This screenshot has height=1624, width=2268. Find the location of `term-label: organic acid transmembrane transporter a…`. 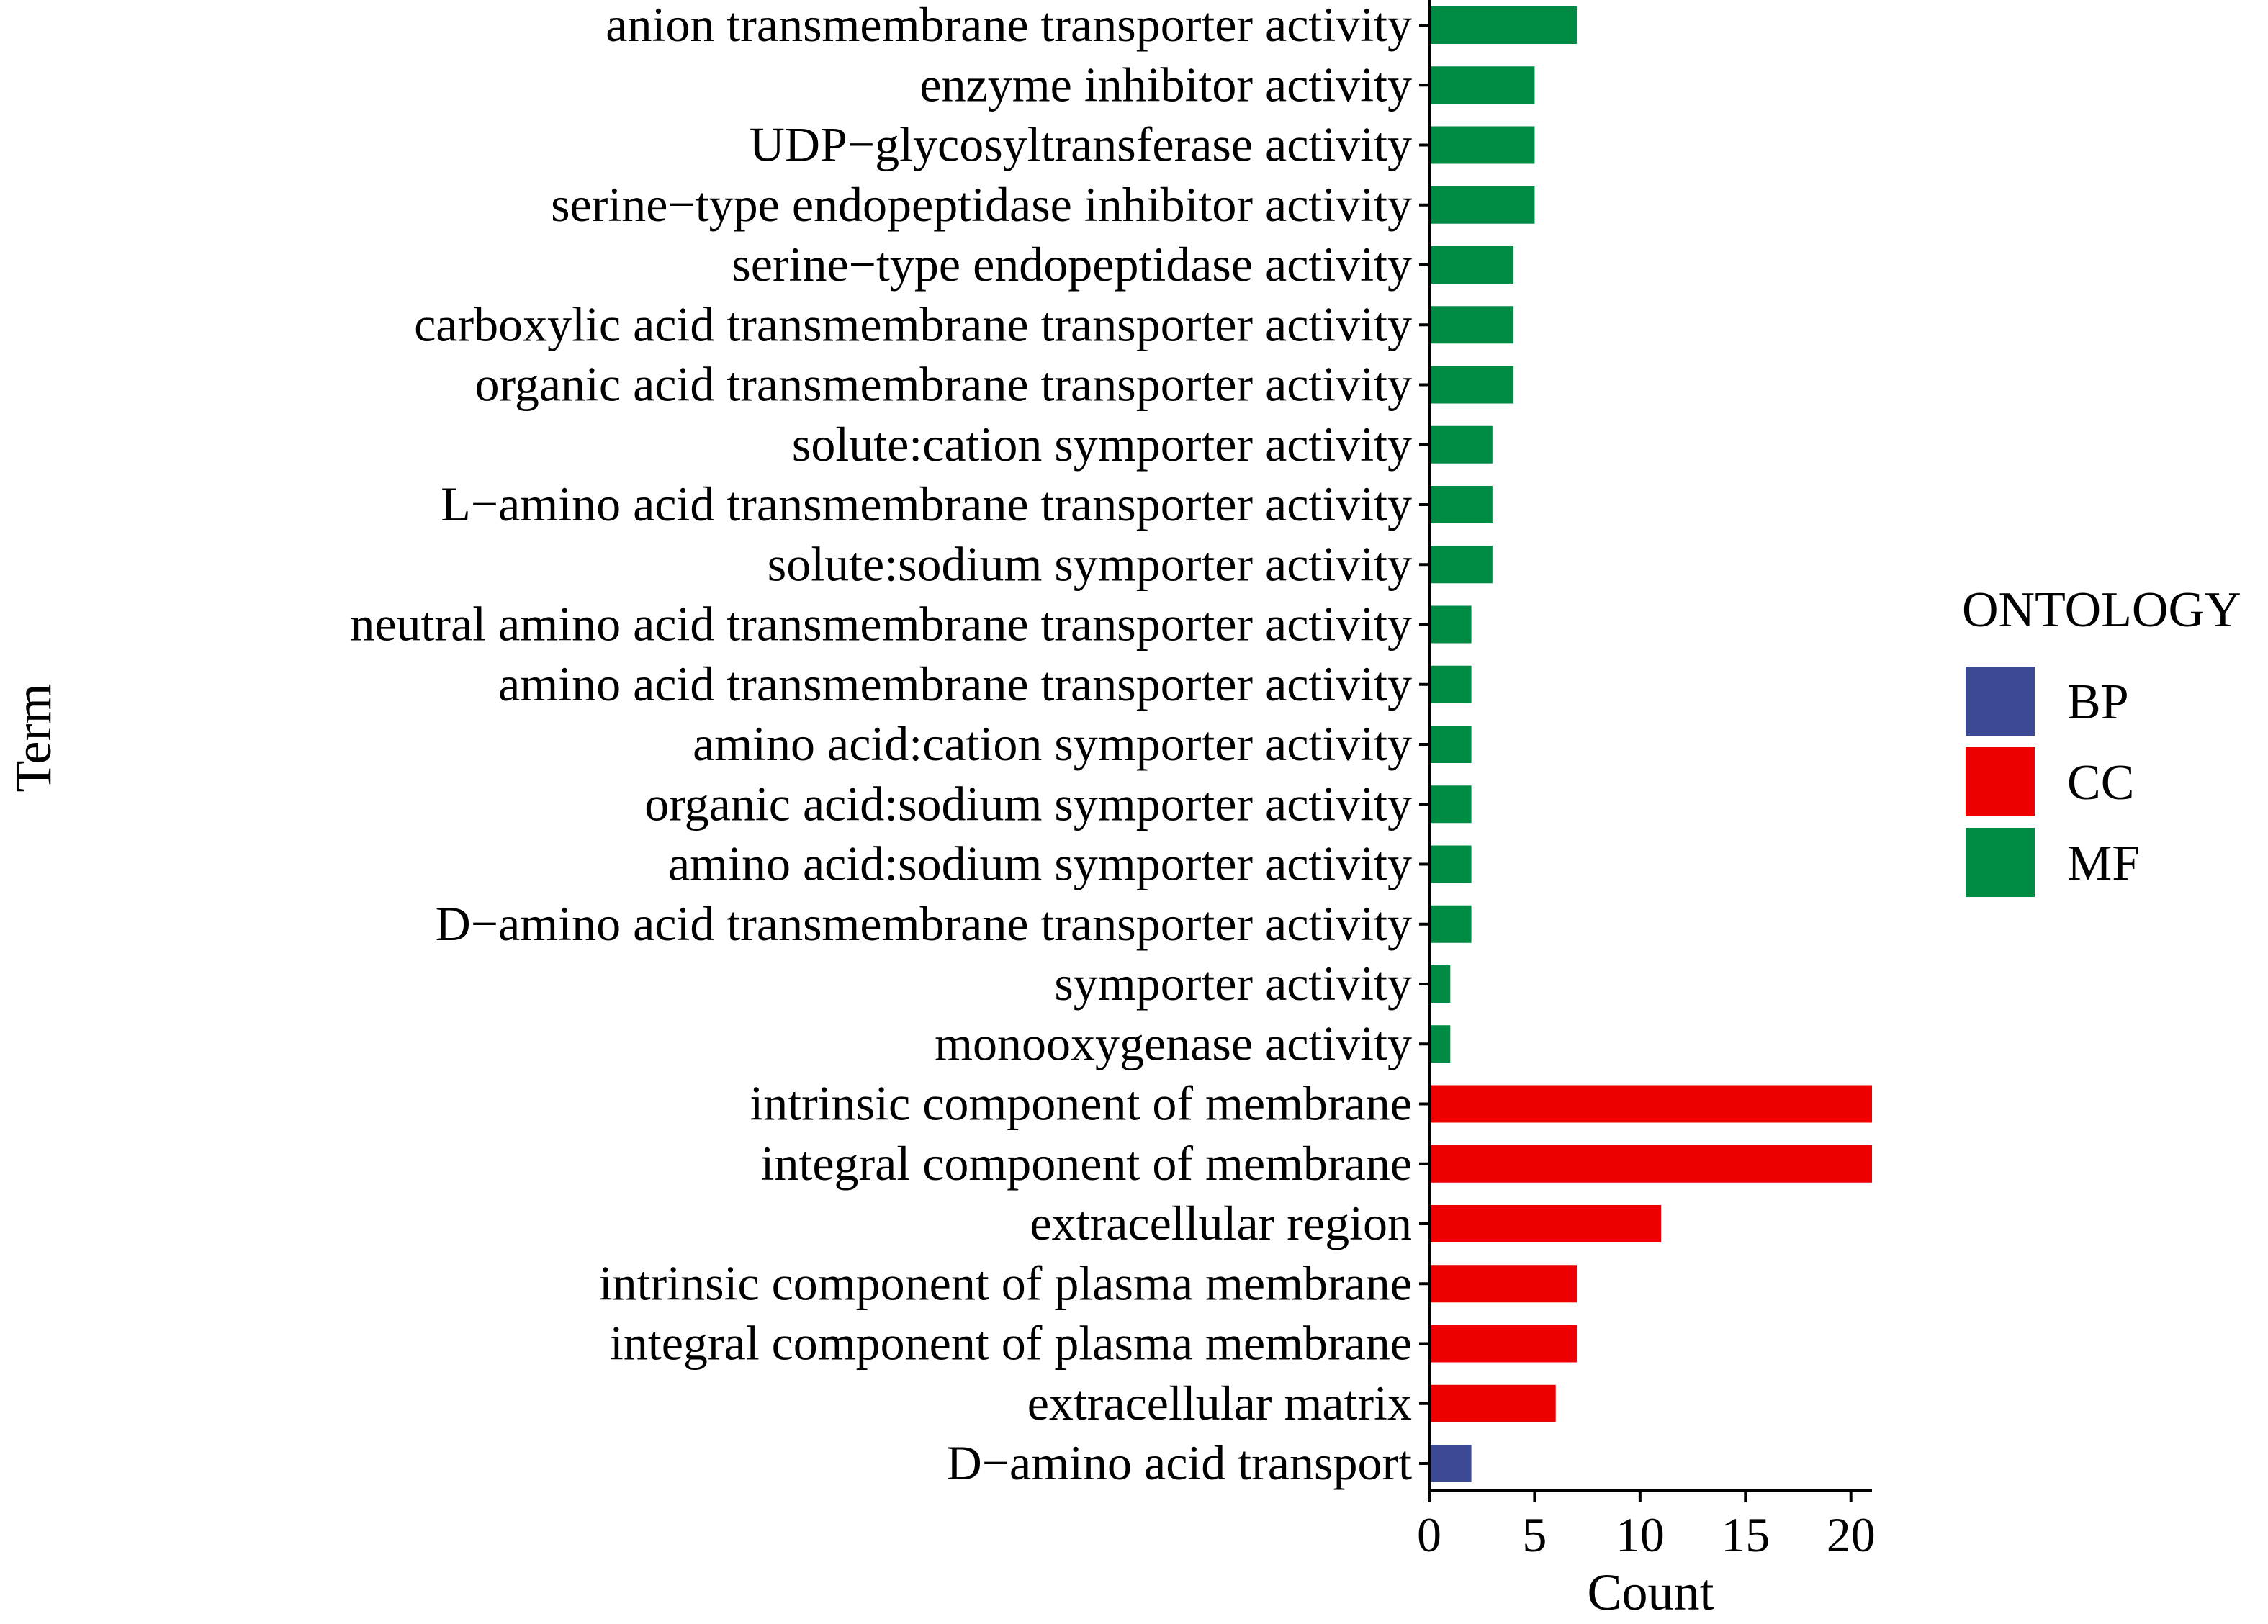

term-label: organic acid transmembrane transporter a… is located at coordinates (943, 384).